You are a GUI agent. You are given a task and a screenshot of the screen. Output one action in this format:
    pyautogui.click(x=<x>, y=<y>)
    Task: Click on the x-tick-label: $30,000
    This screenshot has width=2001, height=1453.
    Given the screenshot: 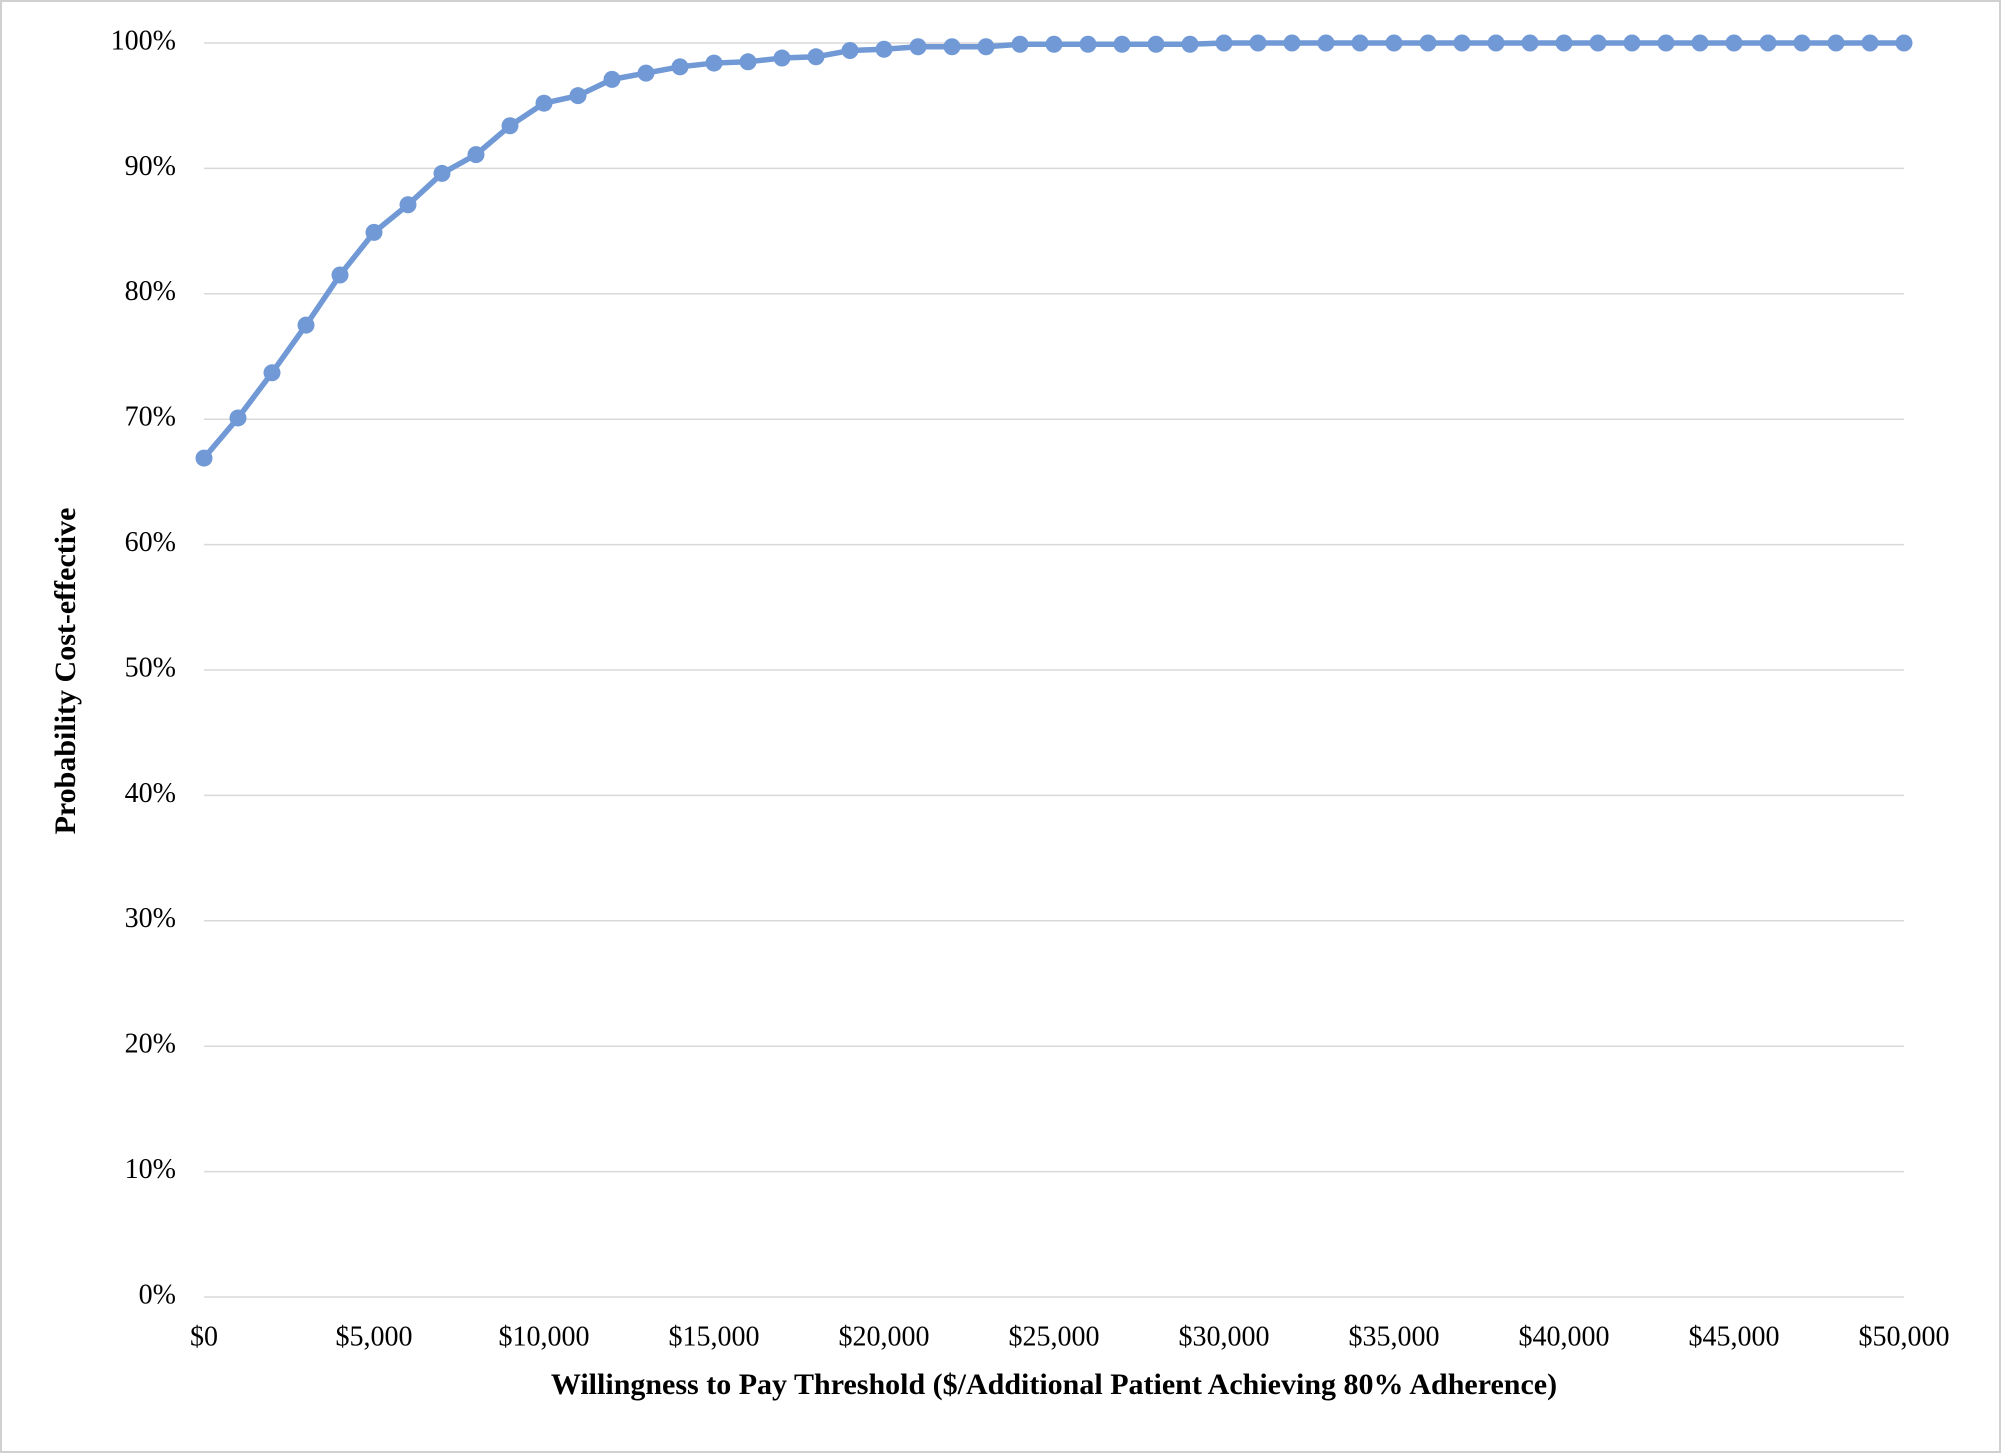 What is the action you would take?
    pyautogui.click(x=1224, y=1336)
    